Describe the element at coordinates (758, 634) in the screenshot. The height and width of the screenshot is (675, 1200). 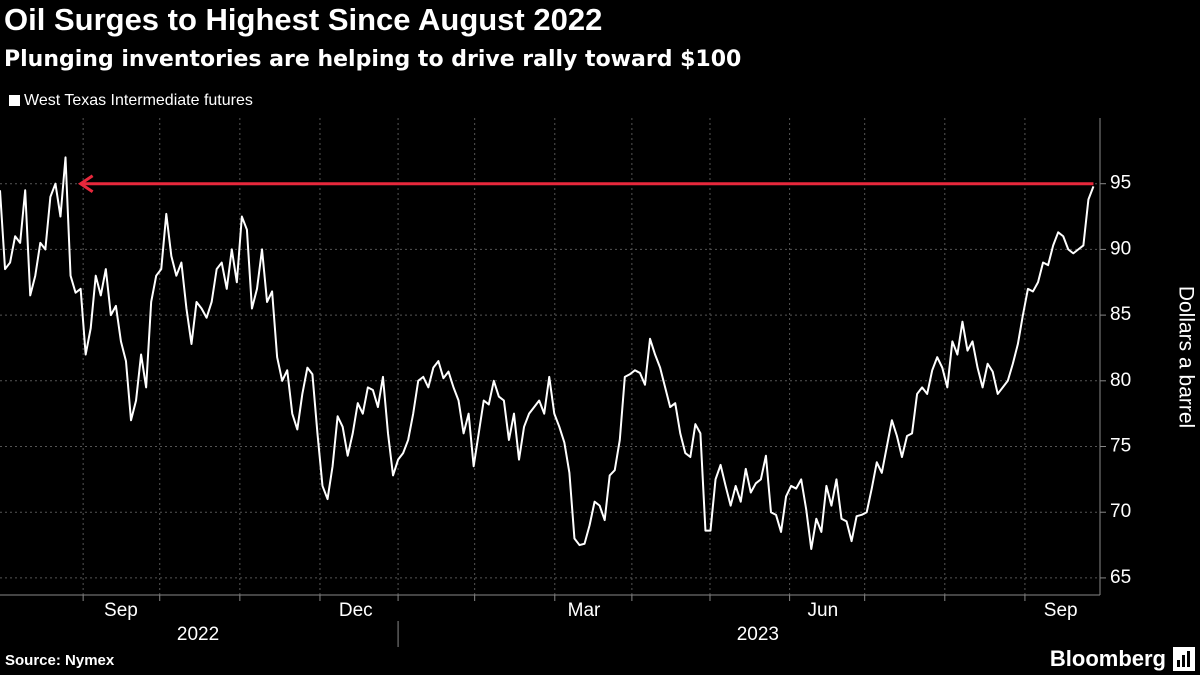
I see `year-label: 2023` at that location.